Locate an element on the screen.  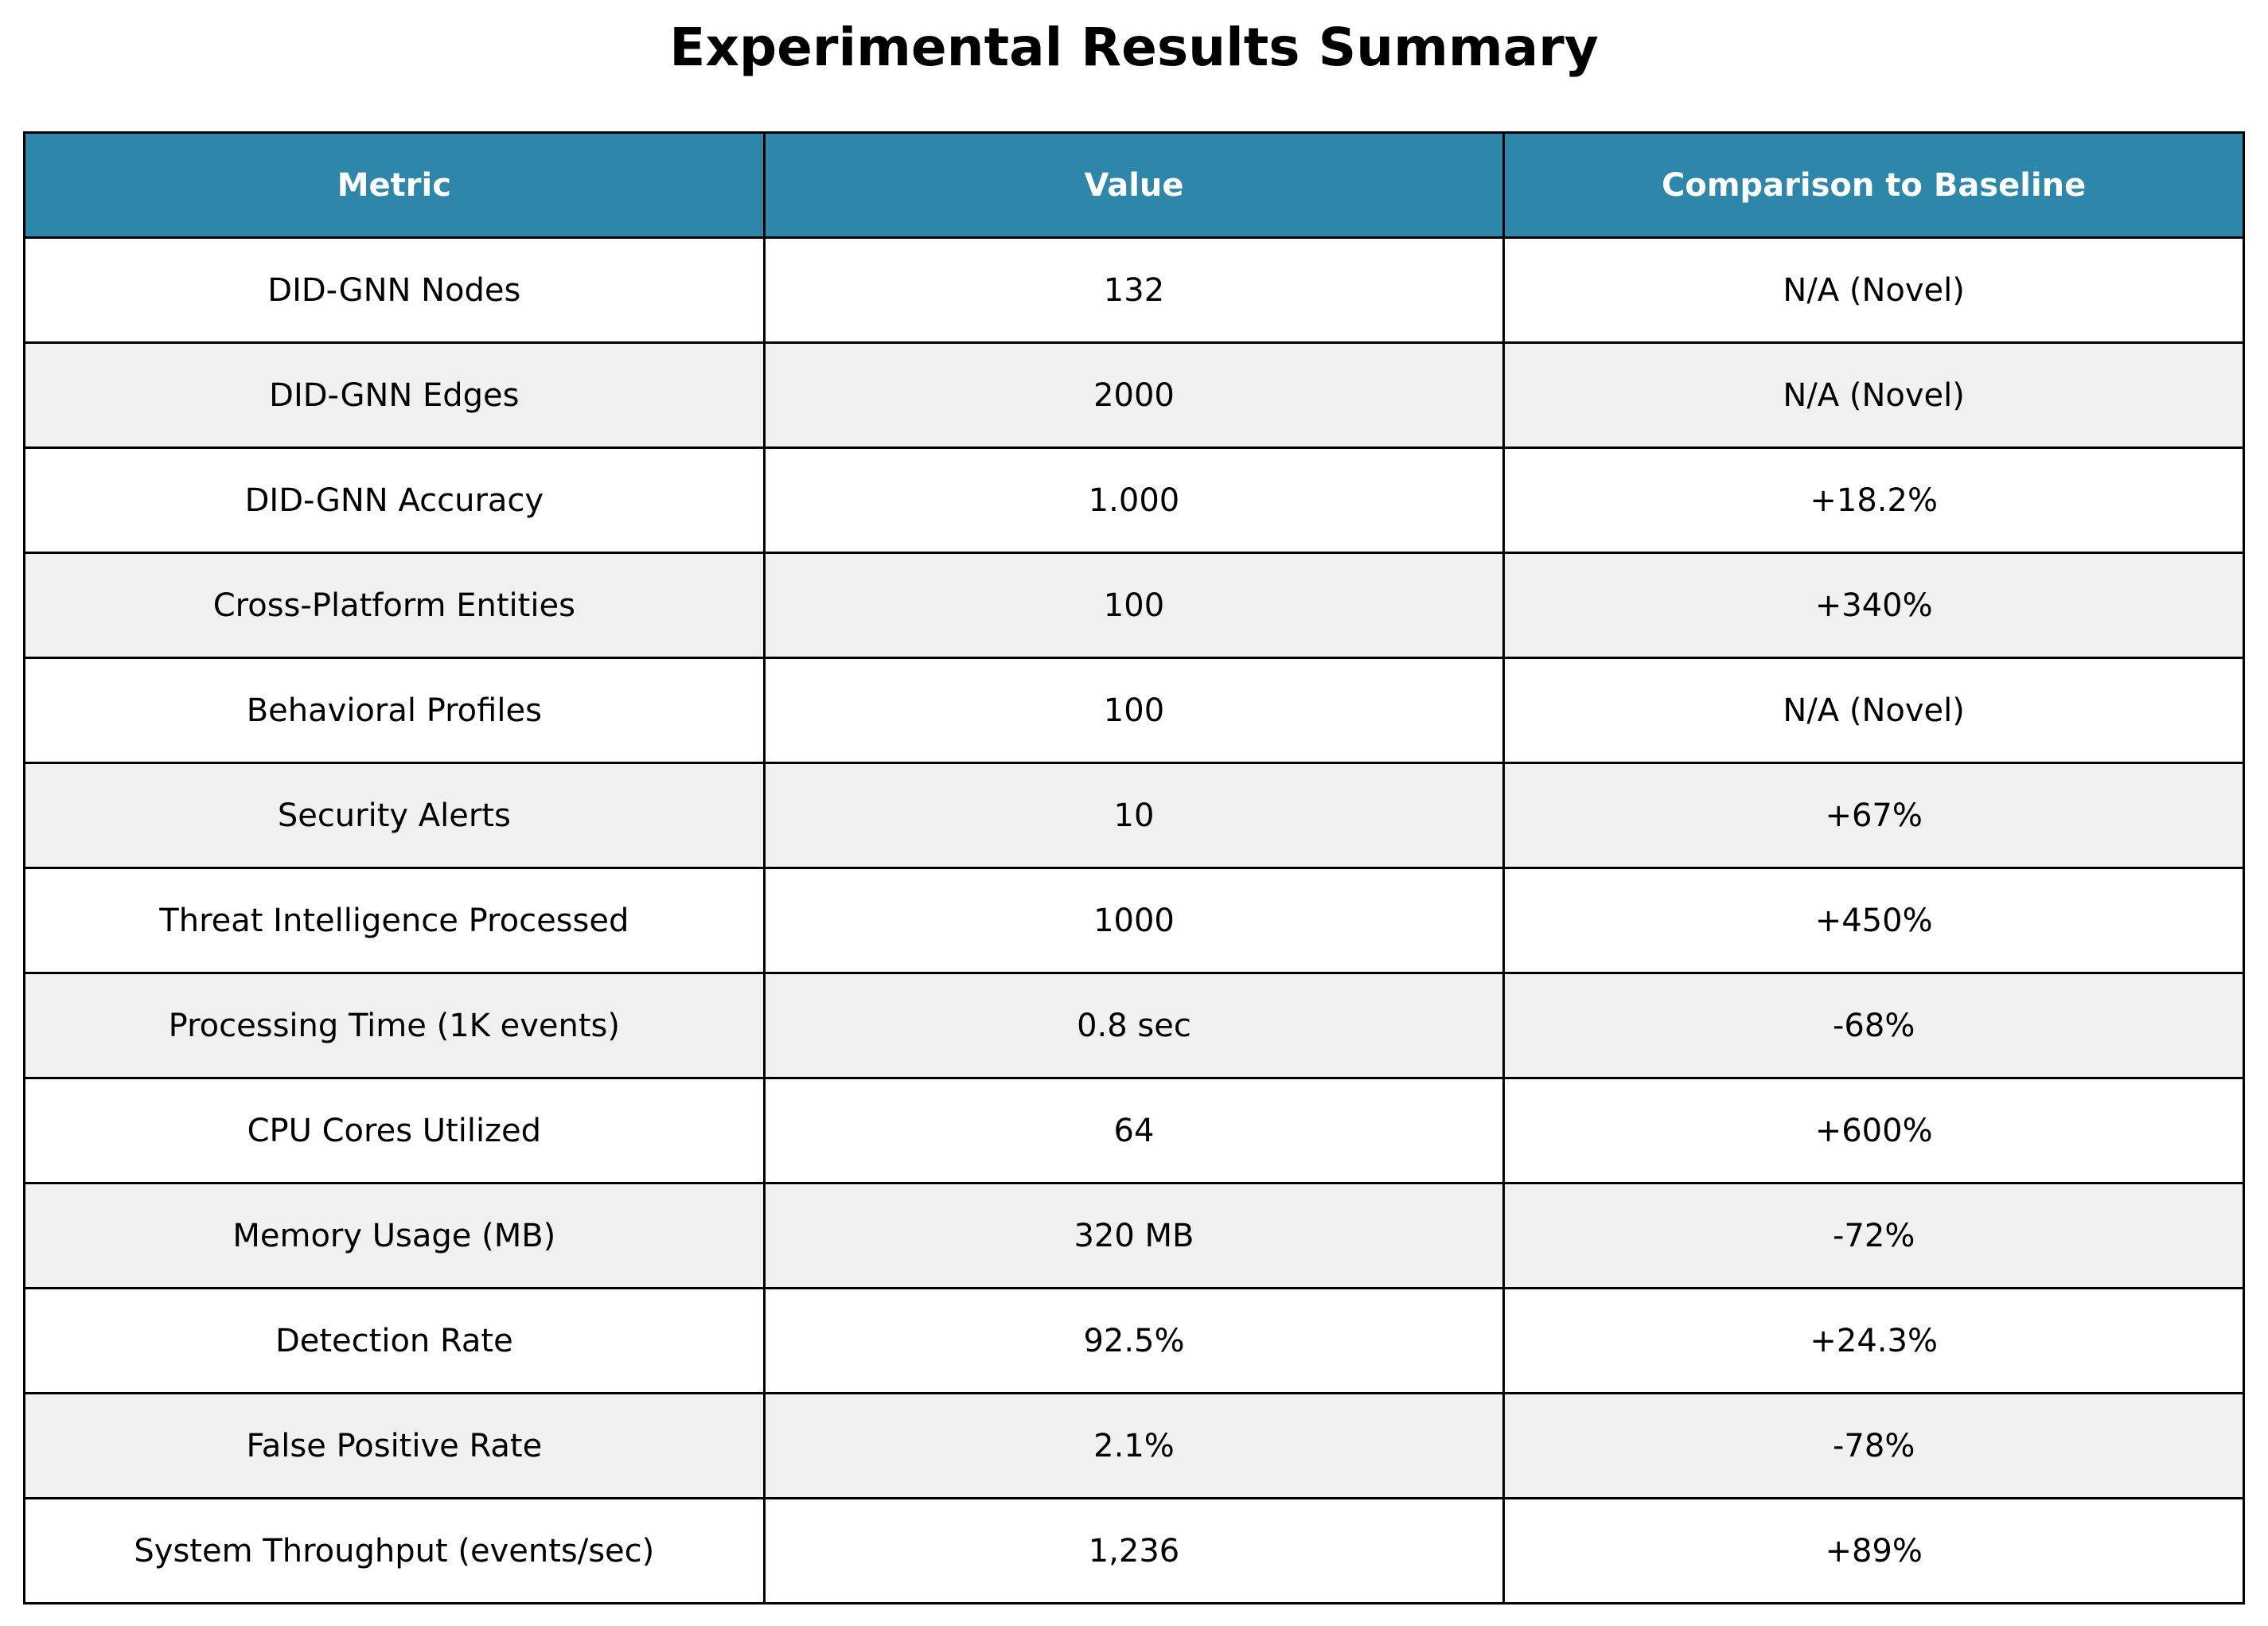
cell-value: 64 is located at coordinates (1134, 1130).